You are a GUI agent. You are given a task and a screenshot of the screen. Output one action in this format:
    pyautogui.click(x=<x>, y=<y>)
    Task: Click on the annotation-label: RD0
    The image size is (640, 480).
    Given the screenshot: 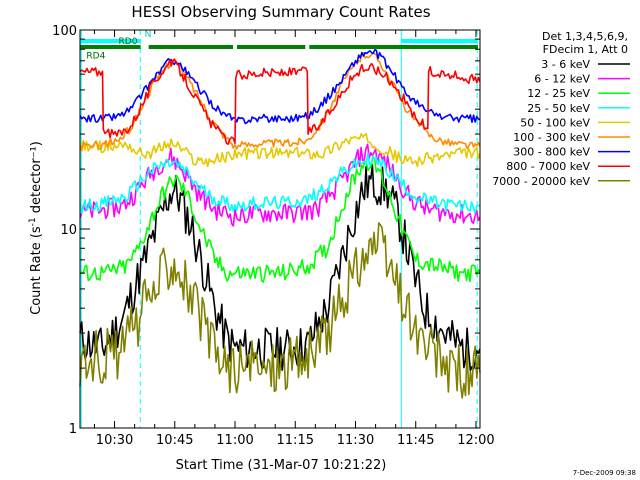 What is the action you would take?
    pyautogui.click(x=128, y=42)
    